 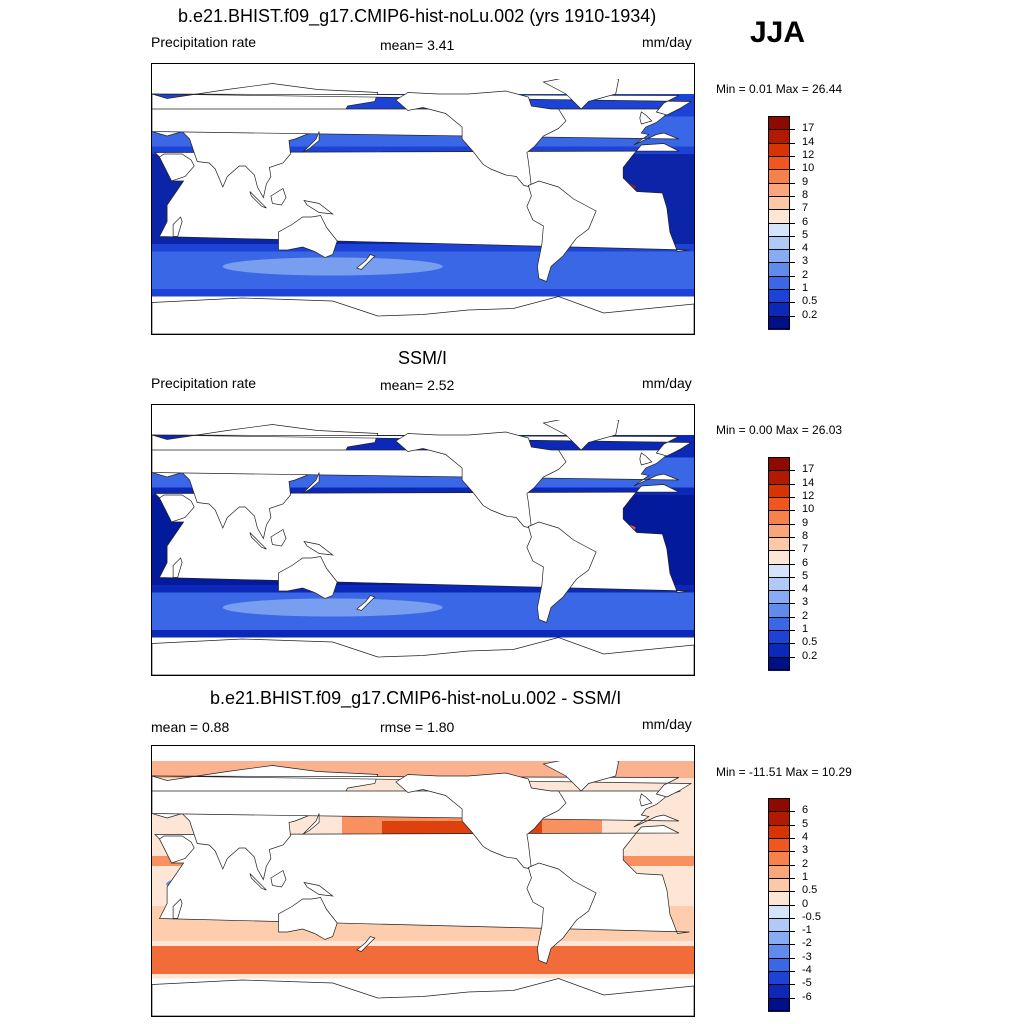 What do you see at coordinates (810, 314) in the screenshot?
I see `colorbar-label: 0.2` at bounding box center [810, 314].